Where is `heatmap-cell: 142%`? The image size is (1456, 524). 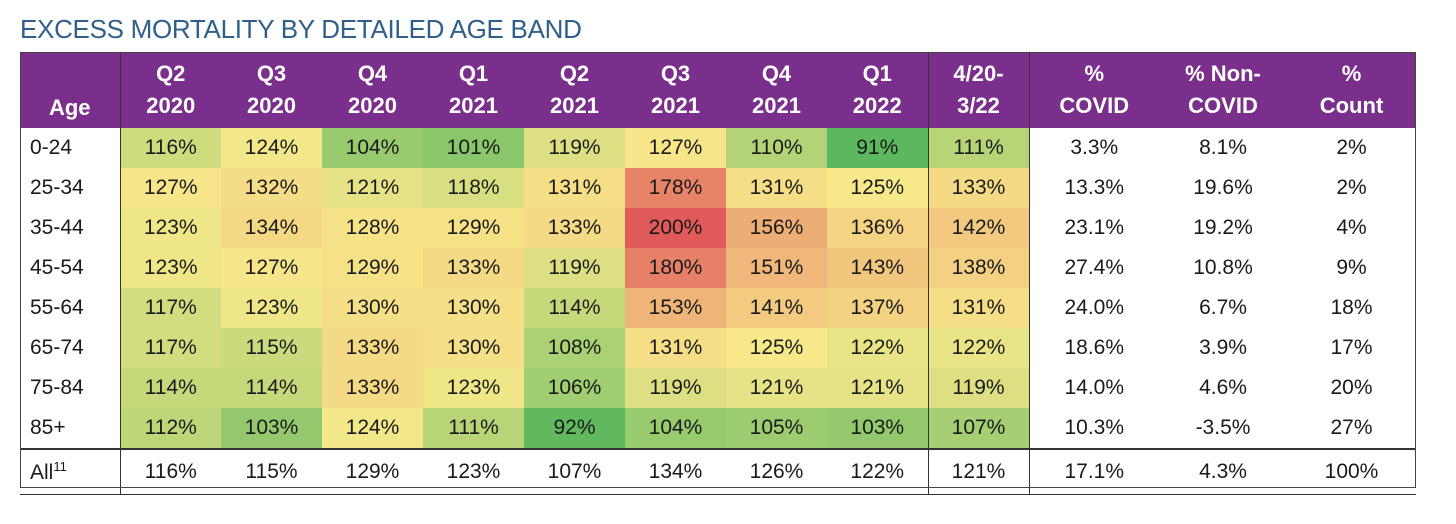 heatmap-cell: 142% is located at coordinates (978, 228).